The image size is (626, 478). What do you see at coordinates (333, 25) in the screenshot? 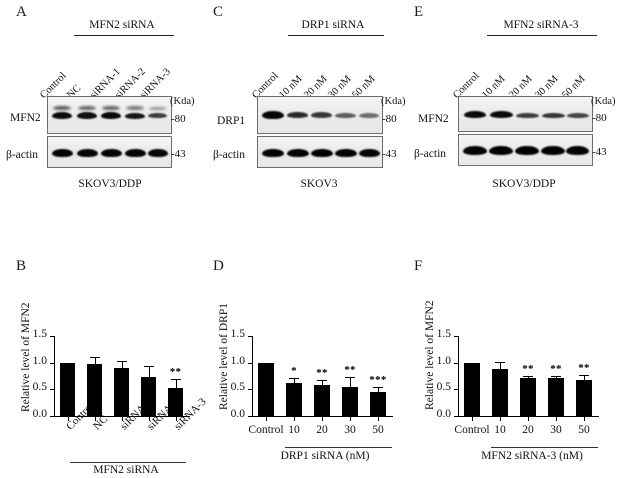
I see `group-title-c: DRP1 siRNA` at bounding box center [333, 25].